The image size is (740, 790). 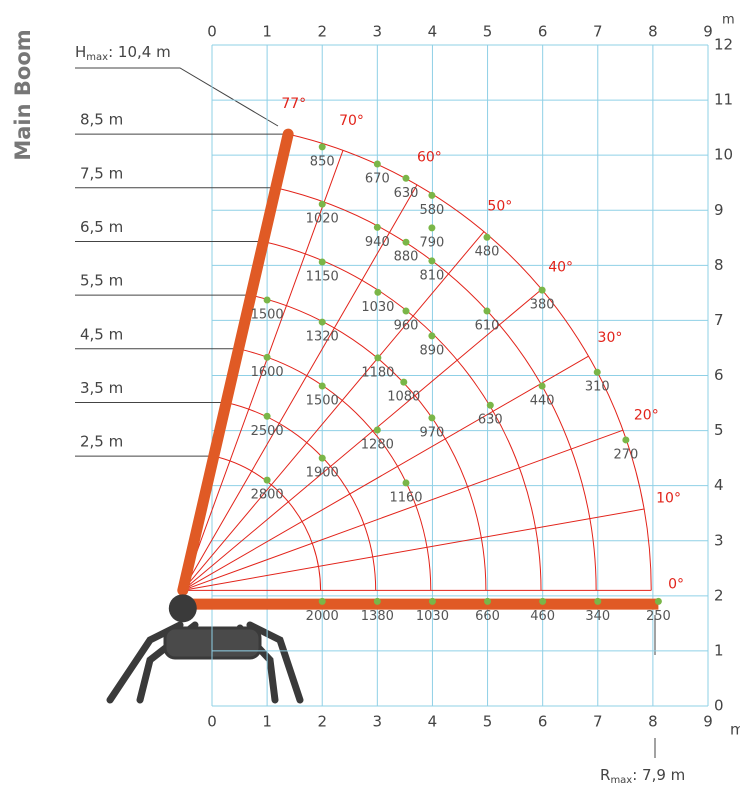 I want to click on r-max-label: Rmax: 7,9 m, so click(x=642, y=776).